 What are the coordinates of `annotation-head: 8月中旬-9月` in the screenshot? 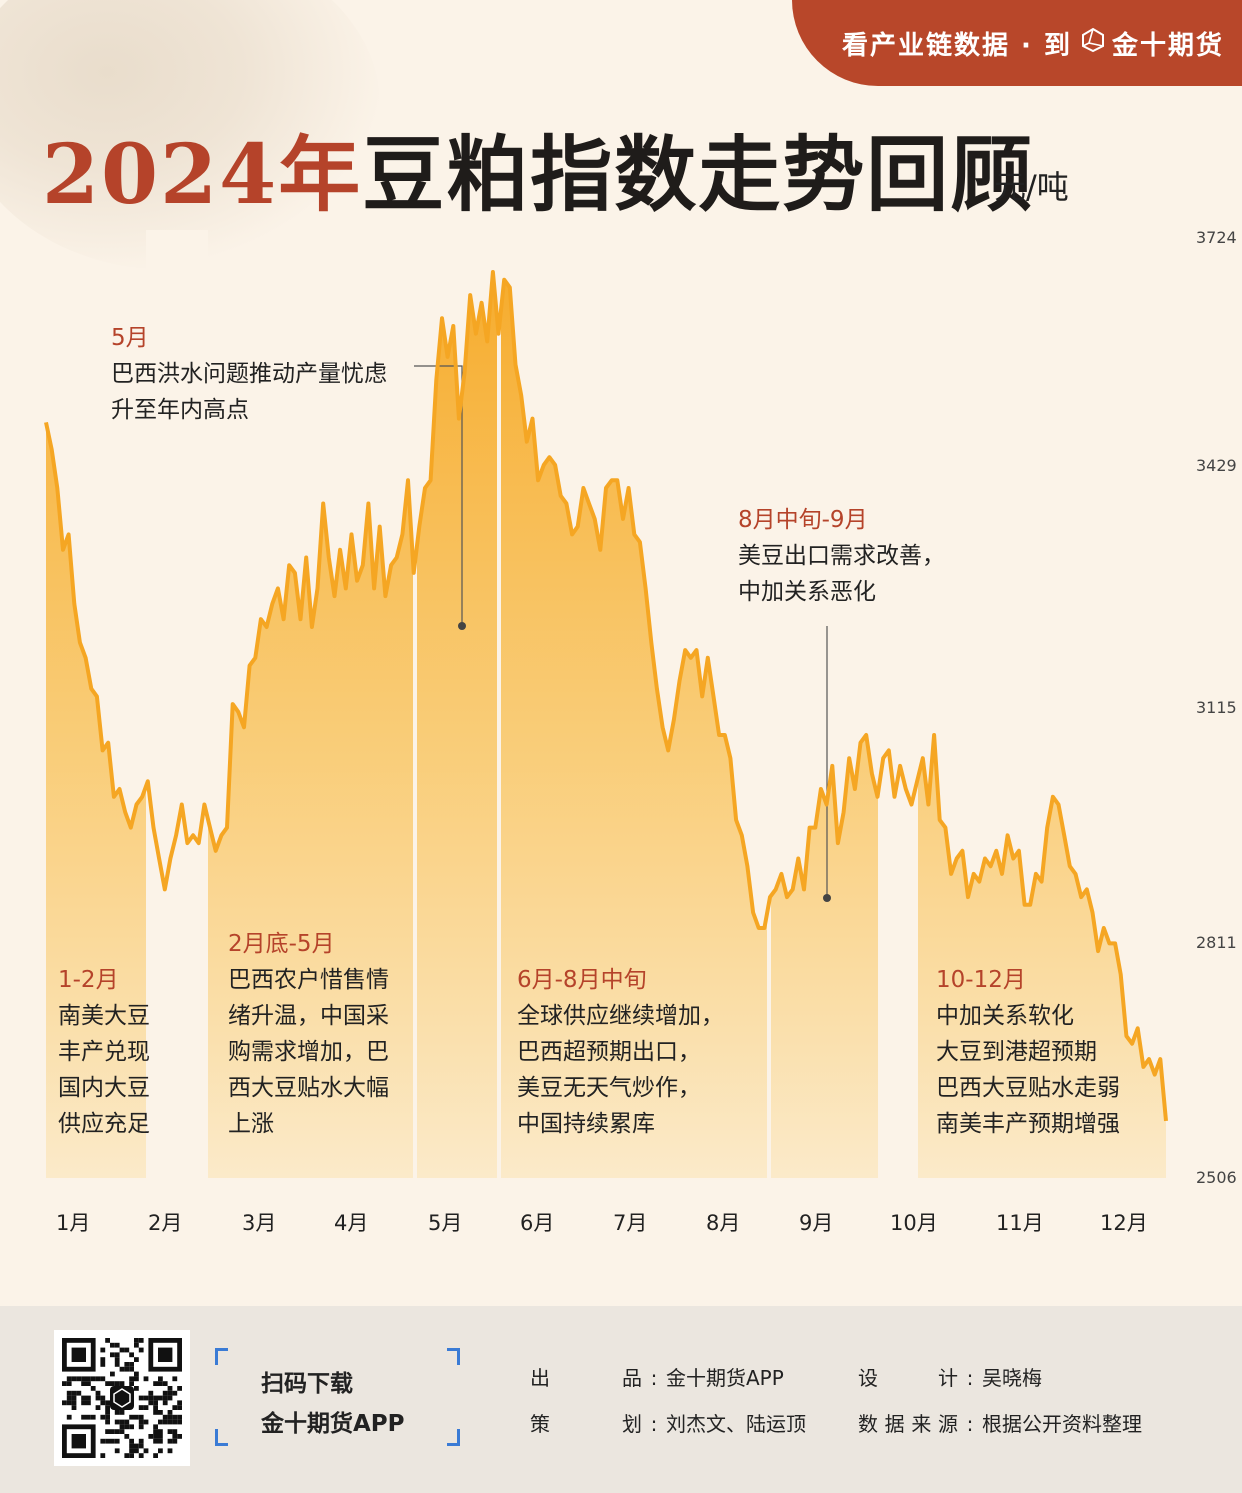 It's located at (803, 520).